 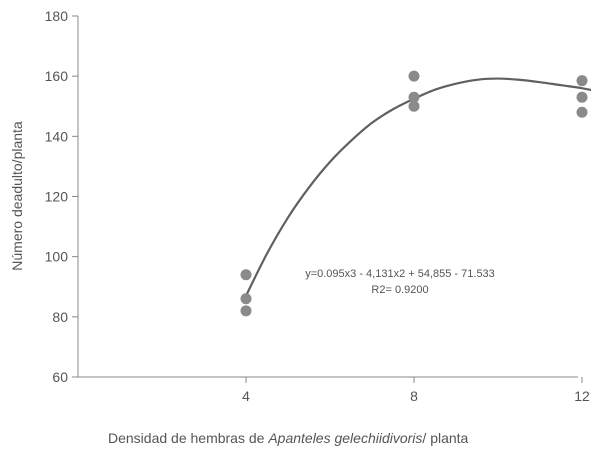 I want to click on x-axis-label-prefix: Densidad de hembras de, so click(x=188, y=438).